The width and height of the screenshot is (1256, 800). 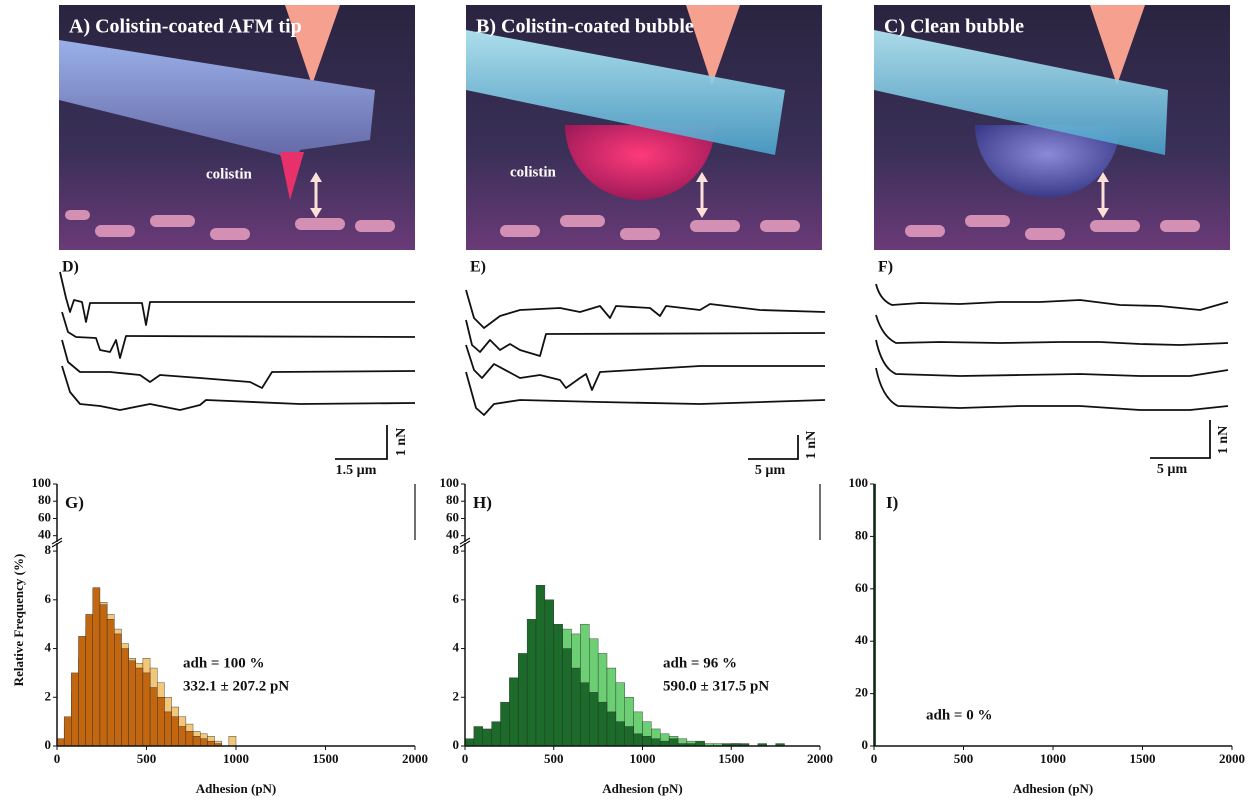 I want to click on y-axis-label: Relative Frequency (%), so click(x=18, y=620).